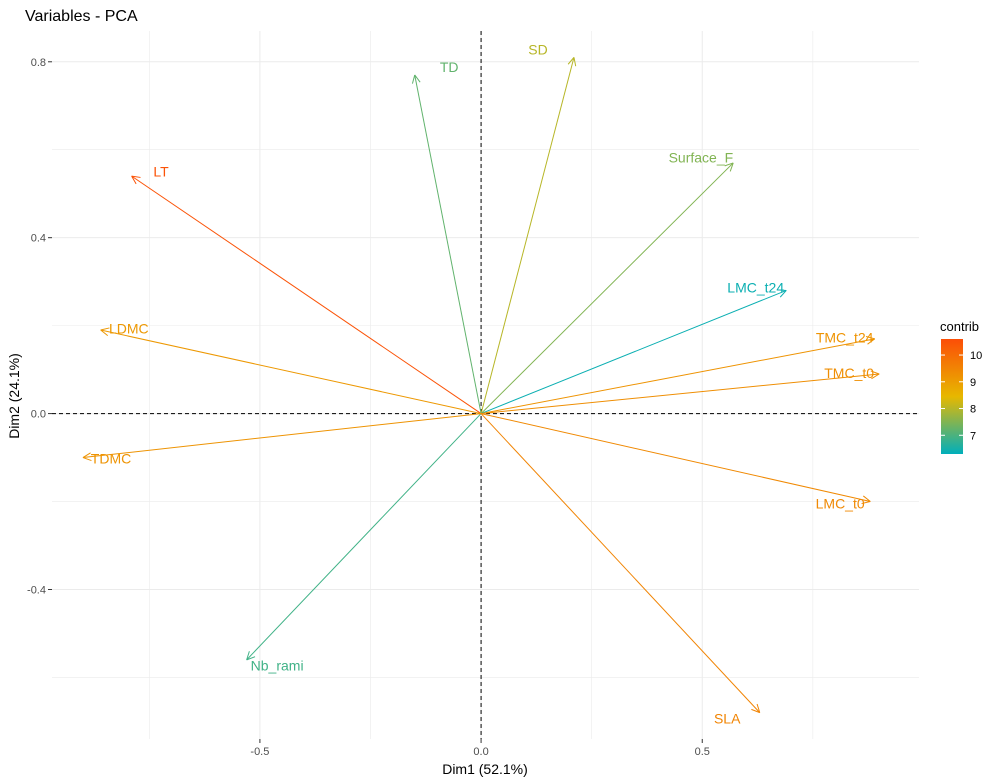 This screenshot has height=783, width=999. I want to click on x-tick-label: 0.5, so click(702, 752).